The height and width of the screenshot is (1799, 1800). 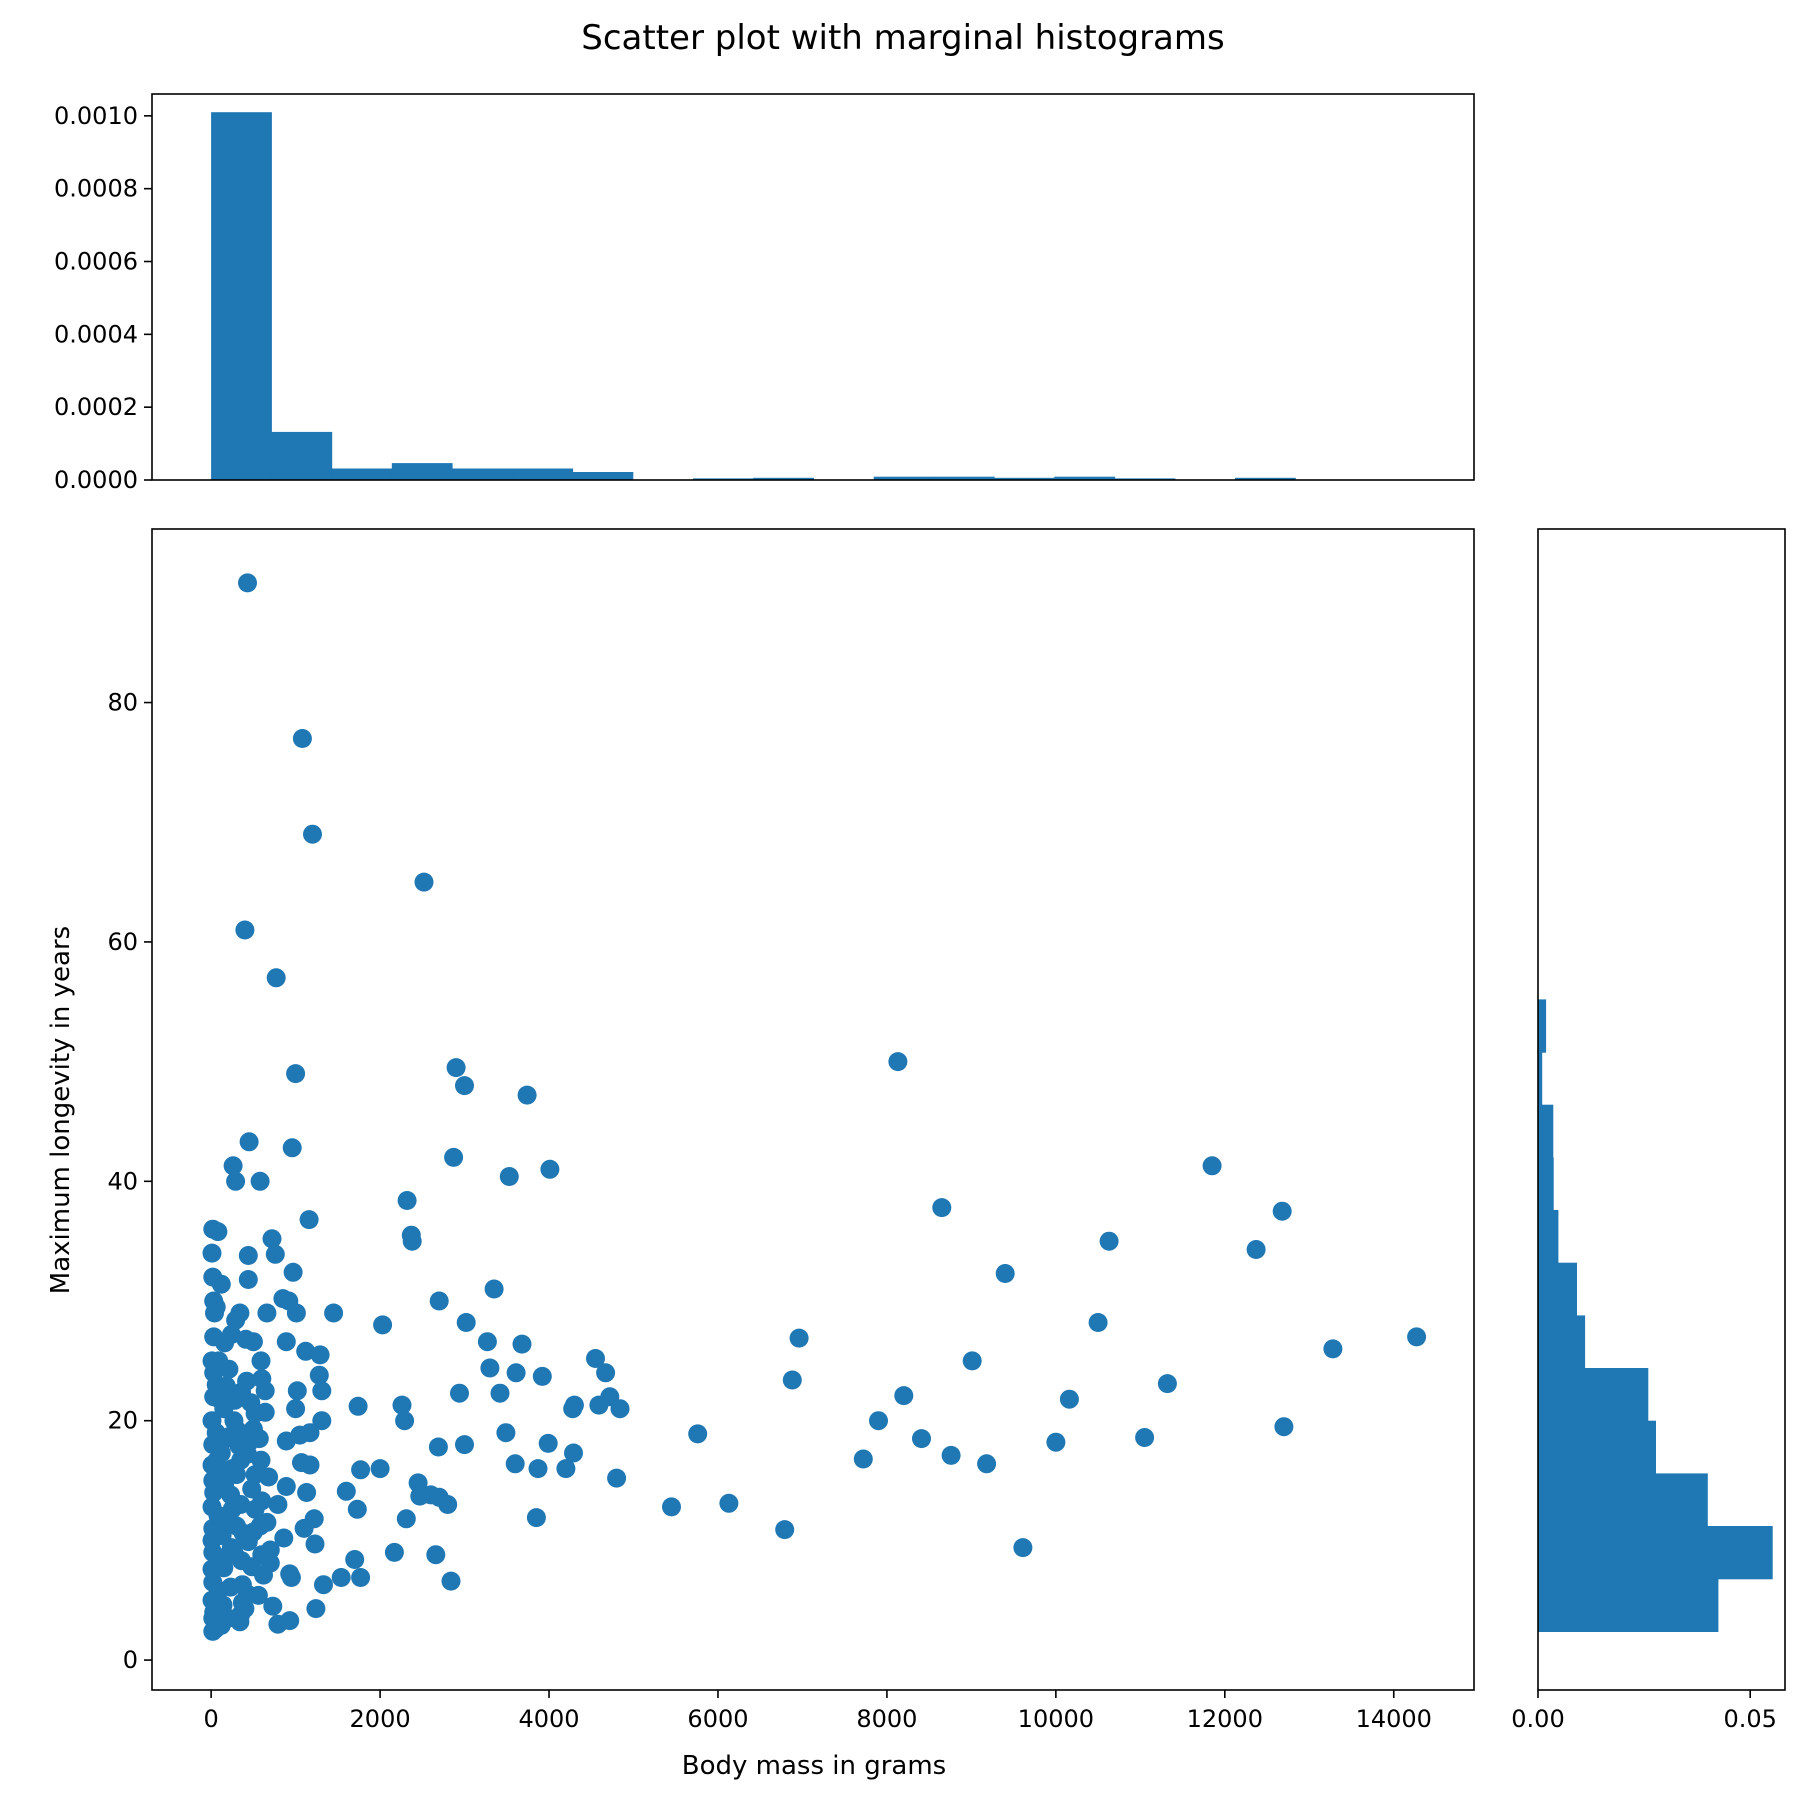 What do you see at coordinates (122, 942) in the screenshot?
I see `y-tick-label: 60` at bounding box center [122, 942].